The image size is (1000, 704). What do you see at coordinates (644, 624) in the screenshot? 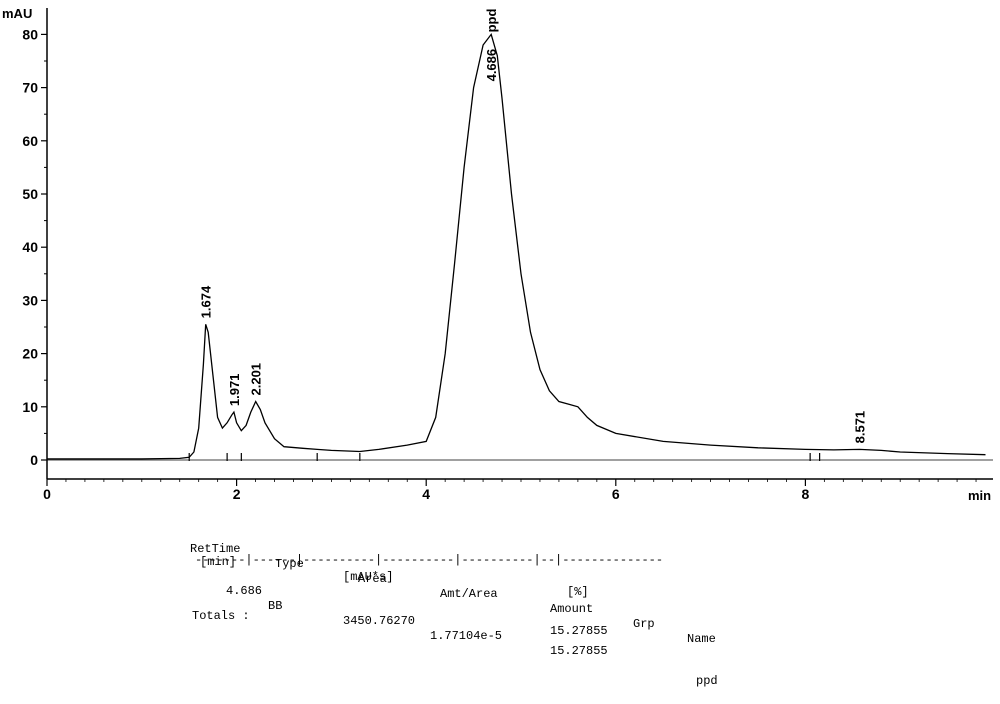
I see `header-grp: Grp` at bounding box center [644, 624].